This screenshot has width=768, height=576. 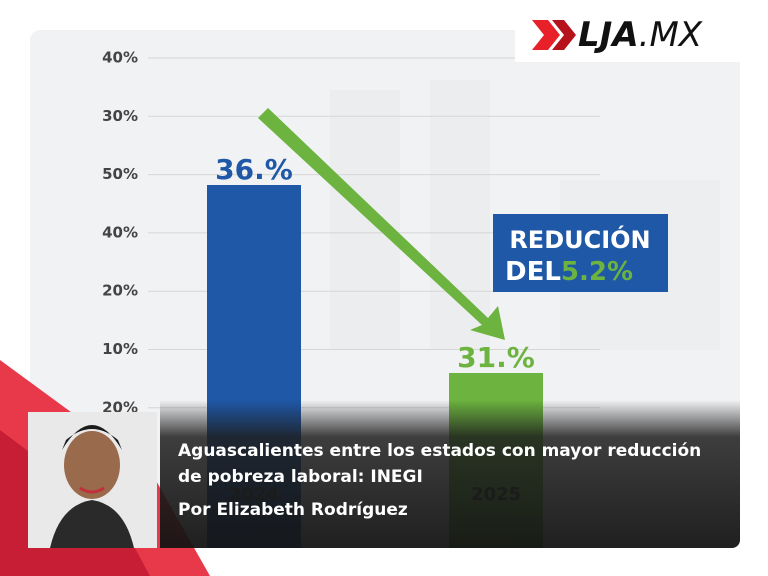 What do you see at coordinates (608, 35) in the screenshot?
I see `logo-brand: LJA` at bounding box center [608, 35].